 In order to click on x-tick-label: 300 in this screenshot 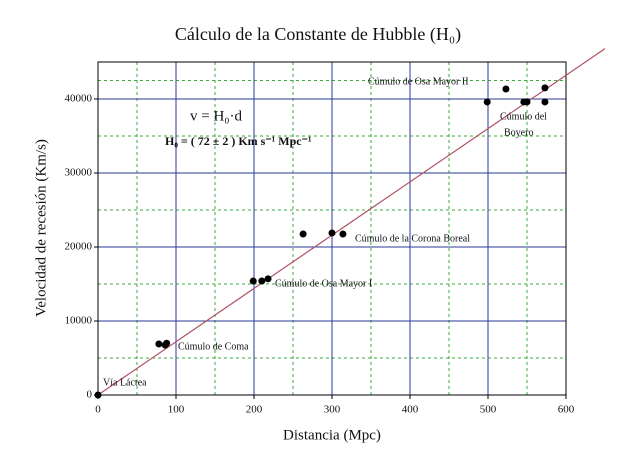, I will do `click(332, 410)`.